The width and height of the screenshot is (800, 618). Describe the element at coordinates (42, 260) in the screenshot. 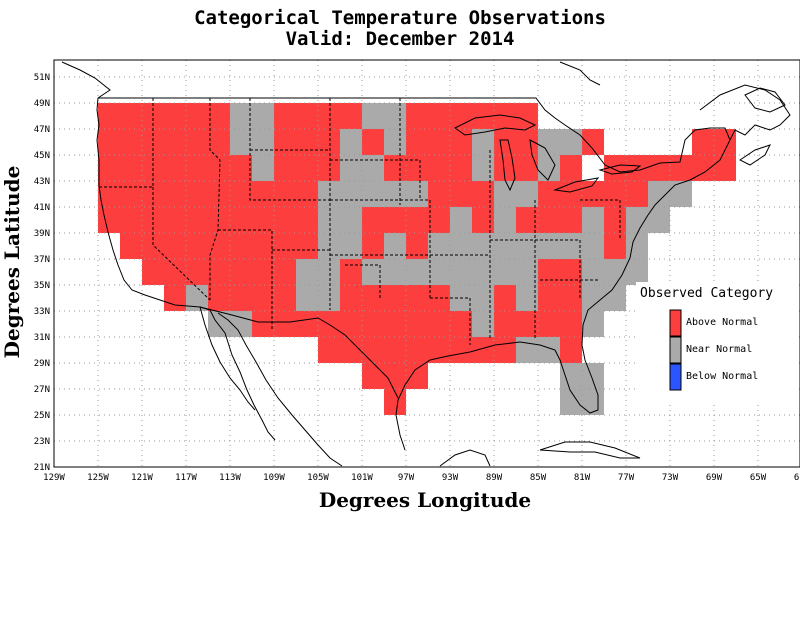

I see `y-tick-label: 37N` at that location.